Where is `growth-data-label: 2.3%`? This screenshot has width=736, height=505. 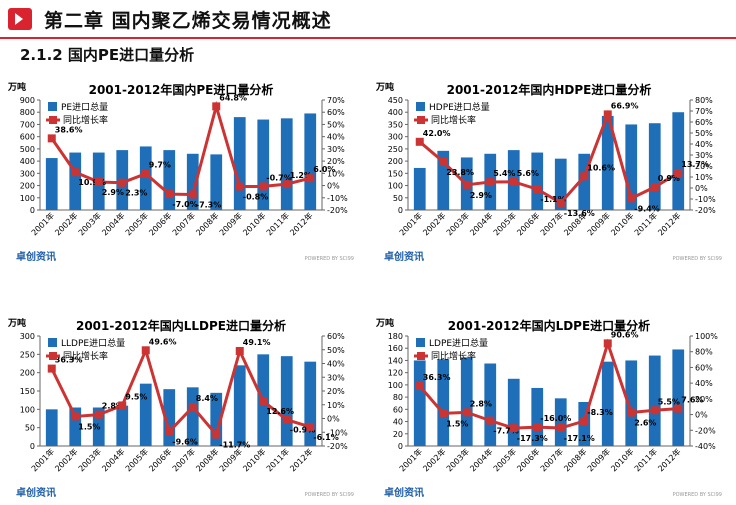
growth-data-label: 2.3% is located at coordinates (136, 193).